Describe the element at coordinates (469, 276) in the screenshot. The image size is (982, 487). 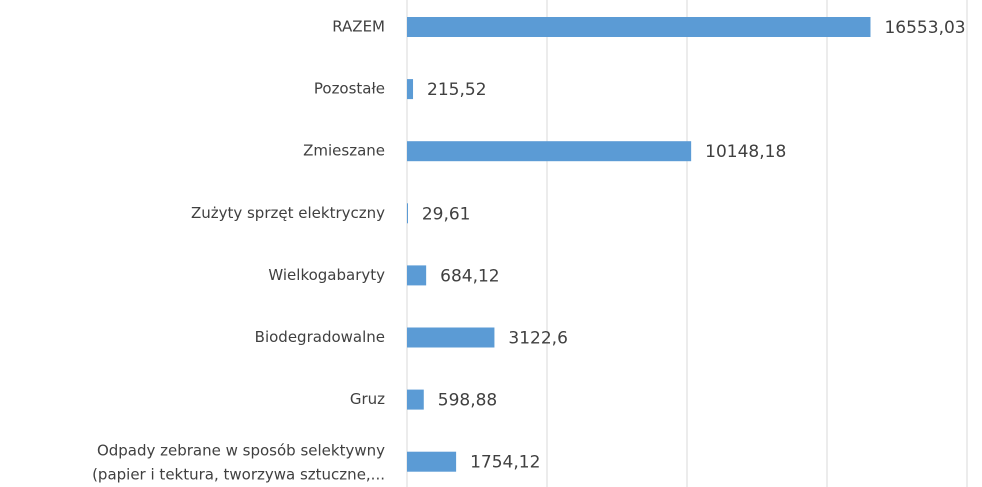
I see `data-label: 684,12` at that location.